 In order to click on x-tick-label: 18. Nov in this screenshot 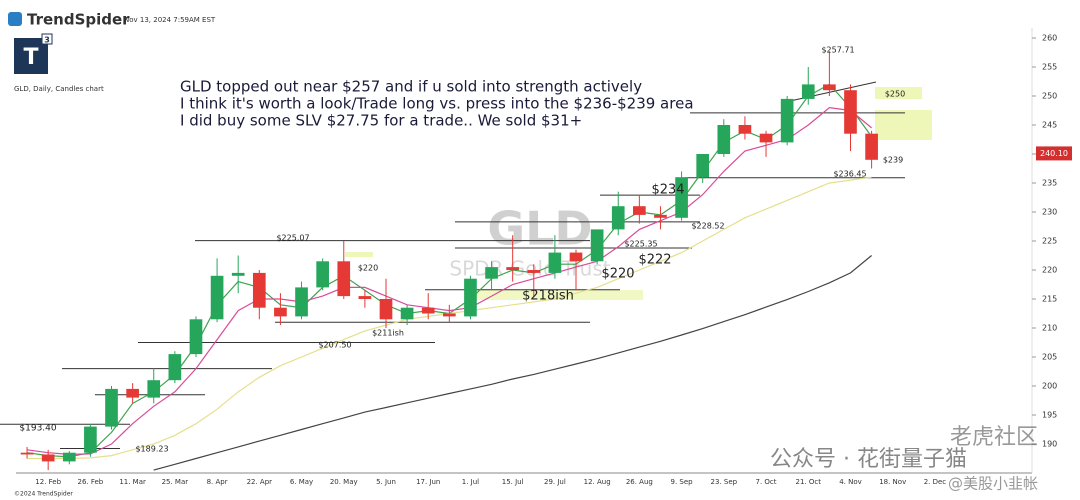, I will do `click(892, 482)`.